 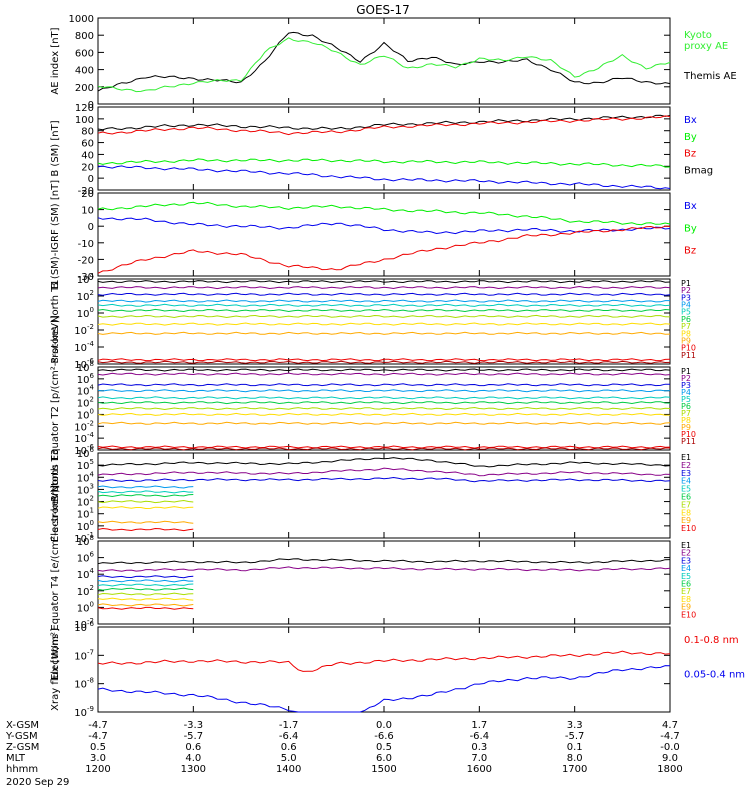 I want to click on y-tick-label: 60, so click(x=87, y=144).